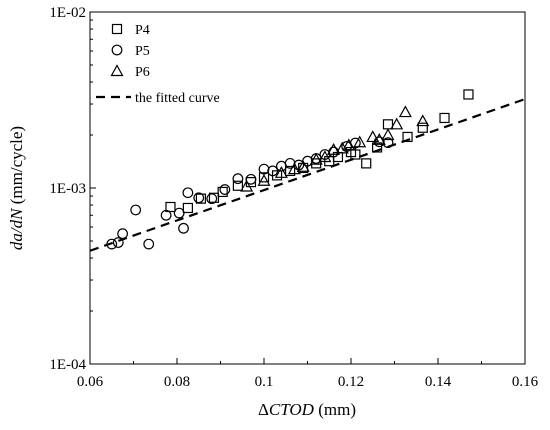 The width and height of the screenshot is (550, 430). I want to click on series-p6, so click(335, 148).